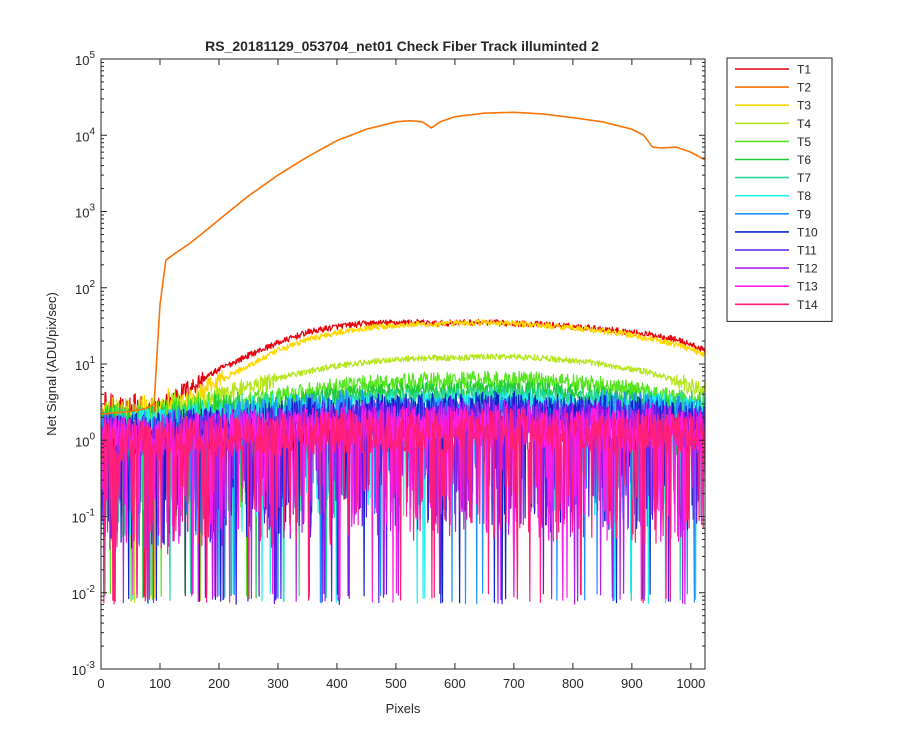 Image resolution: width=900 pixels, height=750 pixels. What do you see at coordinates (804, 88) in the screenshot?
I see `legend-label-t2: T2` at bounding box center [804, 88].